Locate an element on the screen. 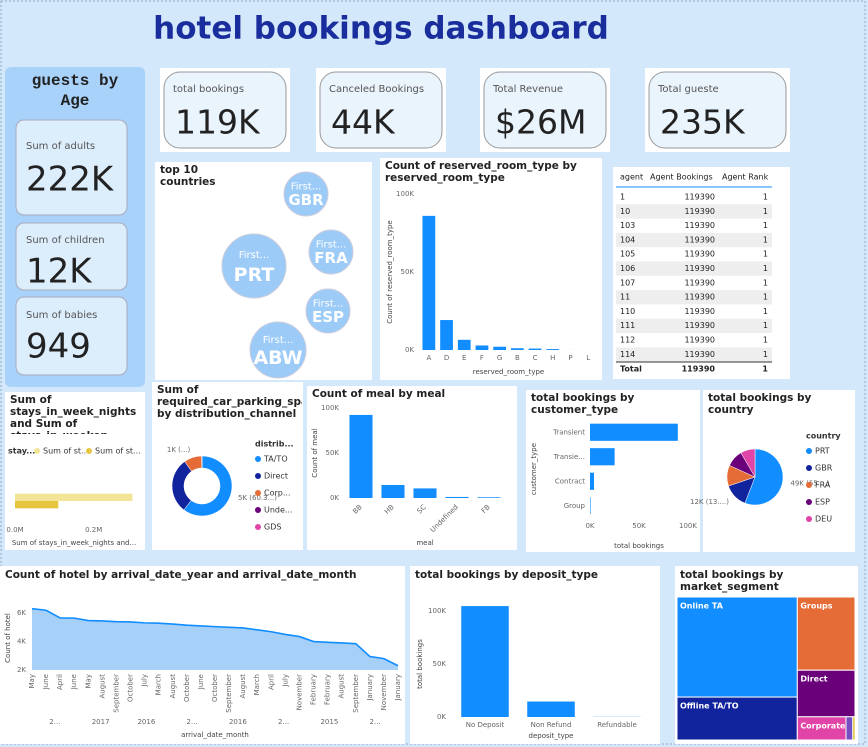 This screenshot has height=747, width=868. kpi-label: Total Revenue is located at coordinates (527, 89).